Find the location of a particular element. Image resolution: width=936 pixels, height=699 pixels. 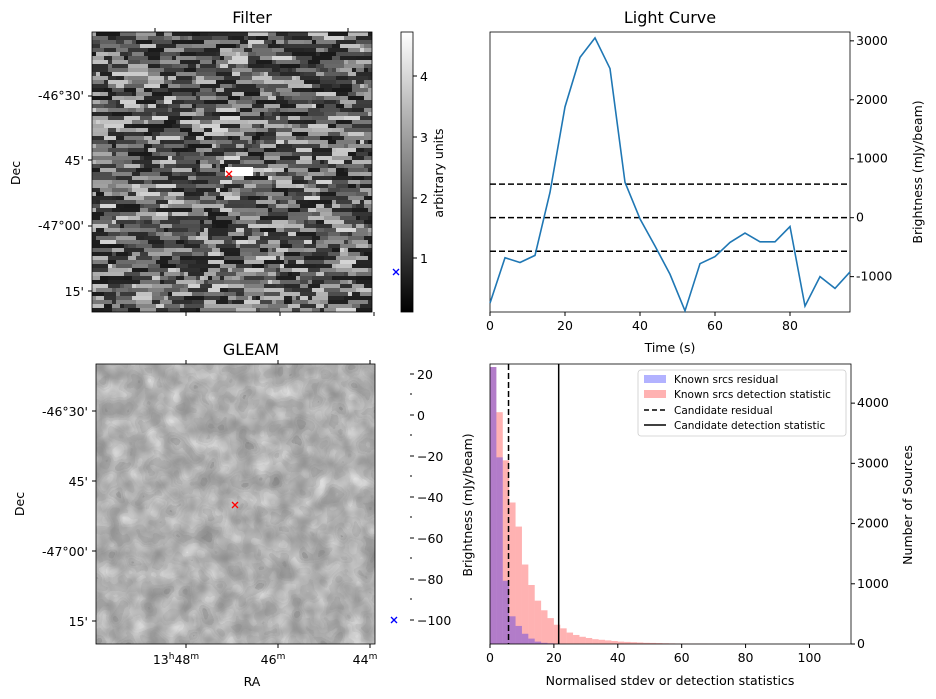

legend-entry: Known srcs detection statistic is located at coordinates (752, 395).